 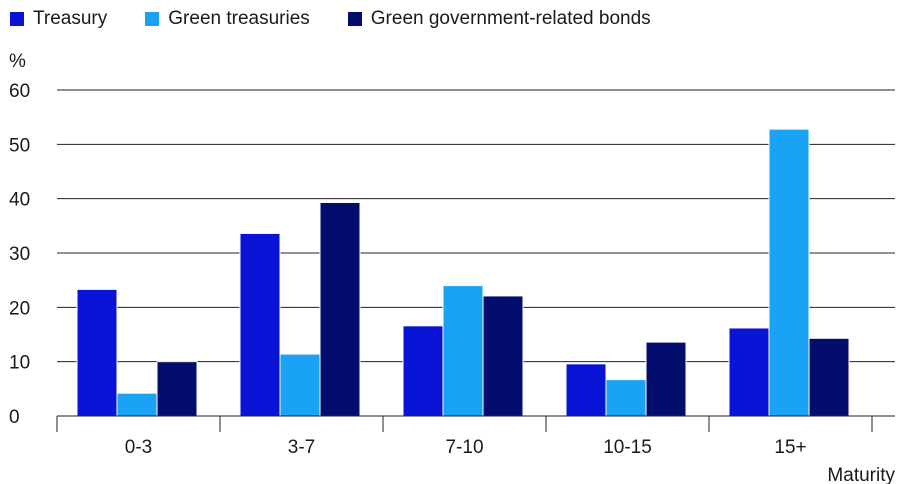 I want to click on bar-7-10-green-treasuries, so click(x=463, y=351).